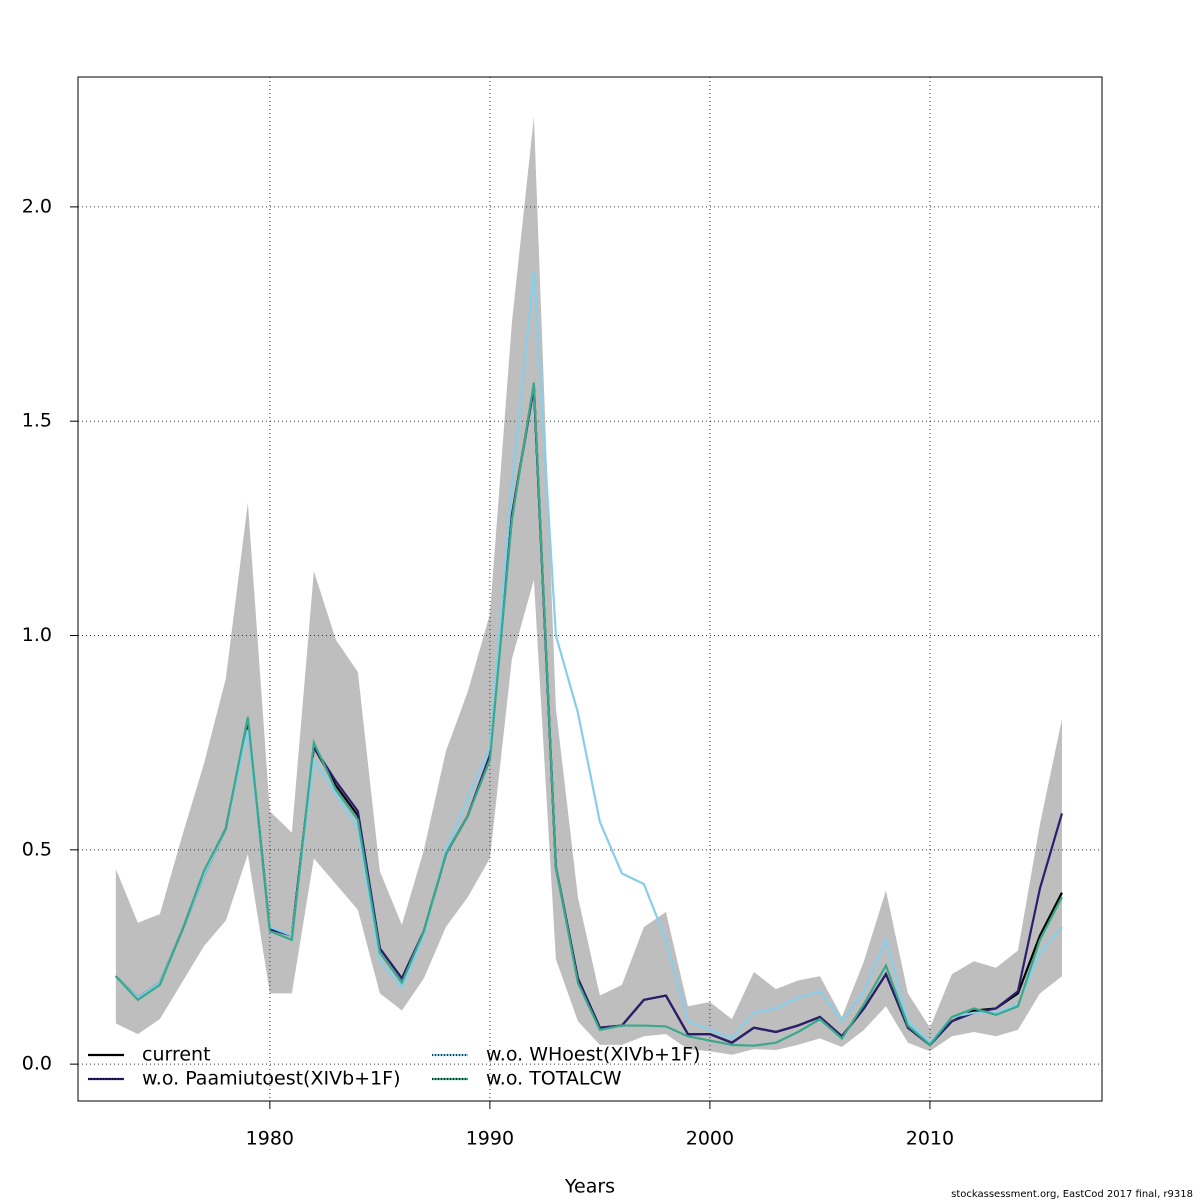 The image size is (1200, 1200). I want to click on legend-label: w.o. Paamiutoest(XIVb+1F), so click(271, 1079).